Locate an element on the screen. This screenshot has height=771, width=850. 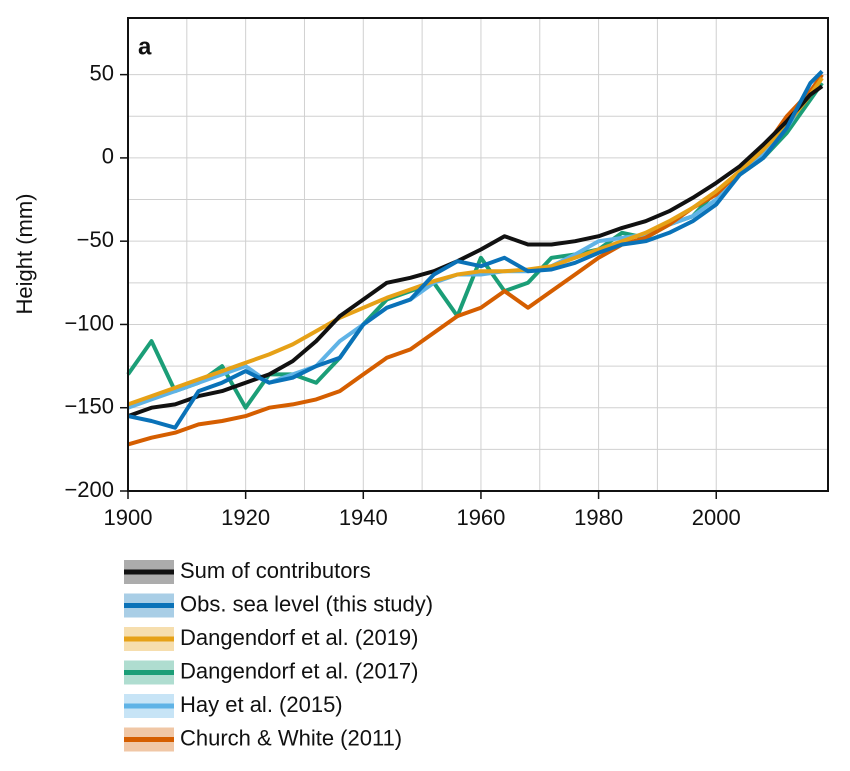
x-tick-label: 1980 is located at coordinates (598, 517).